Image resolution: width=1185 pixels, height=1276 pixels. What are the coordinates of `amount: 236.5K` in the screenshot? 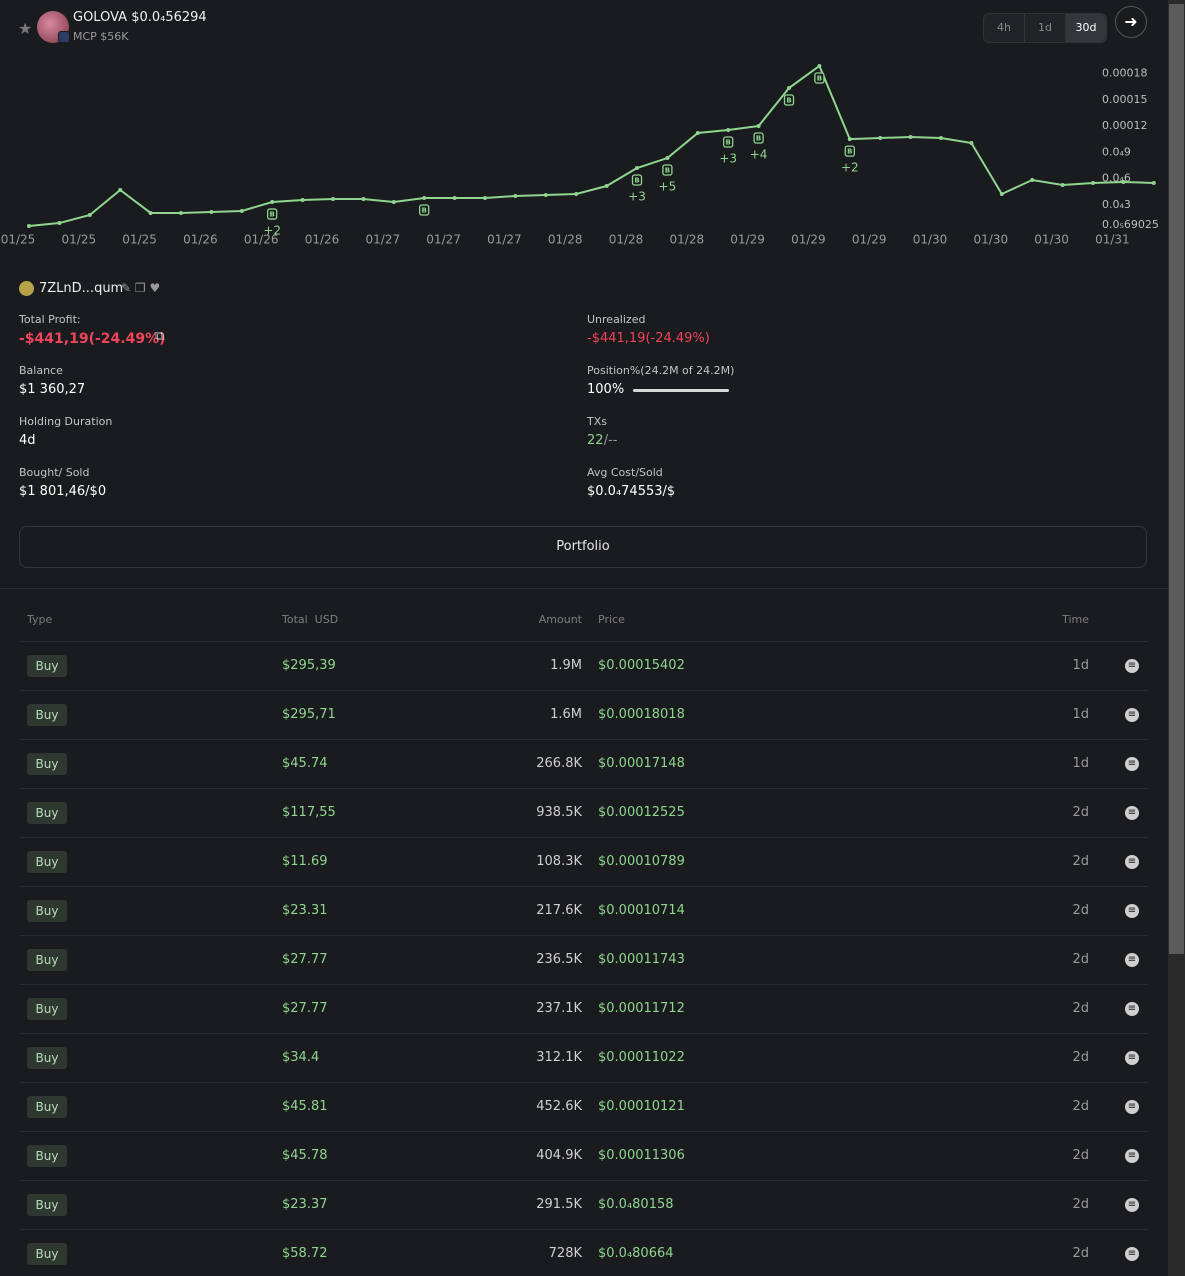 It's located at (559, 959).